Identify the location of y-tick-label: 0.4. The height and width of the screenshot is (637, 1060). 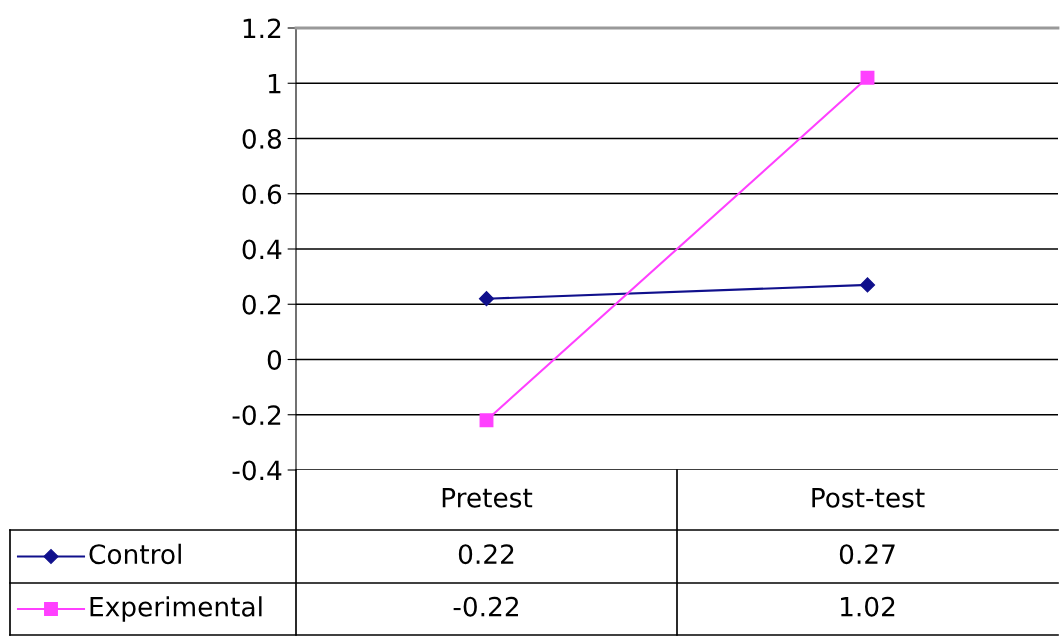
(262, 249).